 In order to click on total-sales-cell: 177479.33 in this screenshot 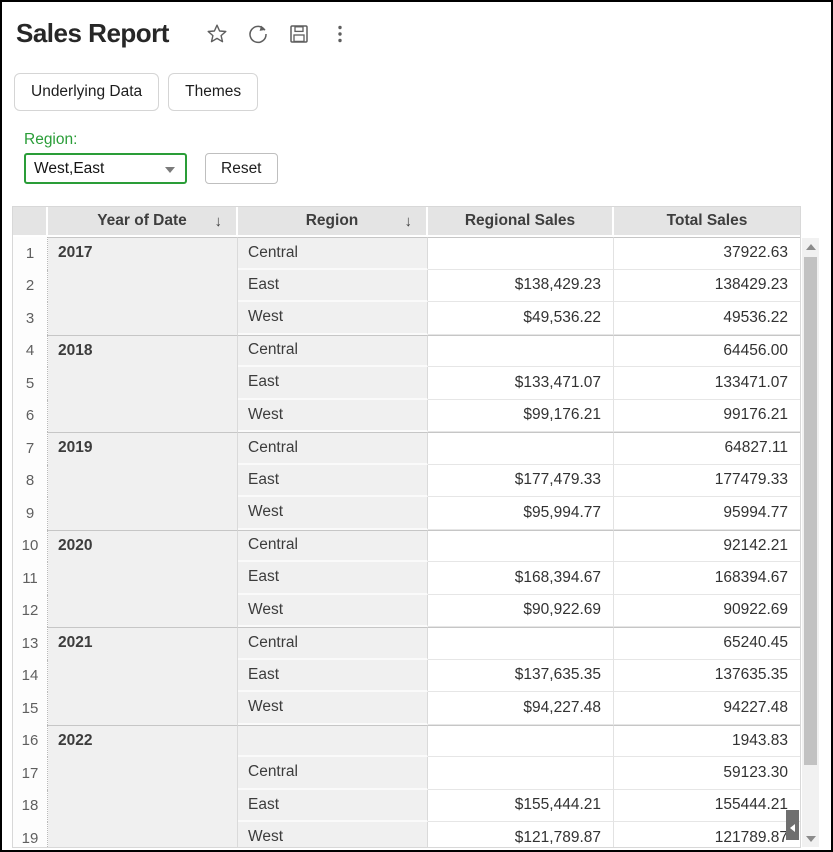, I will do `click(707, 480)`.